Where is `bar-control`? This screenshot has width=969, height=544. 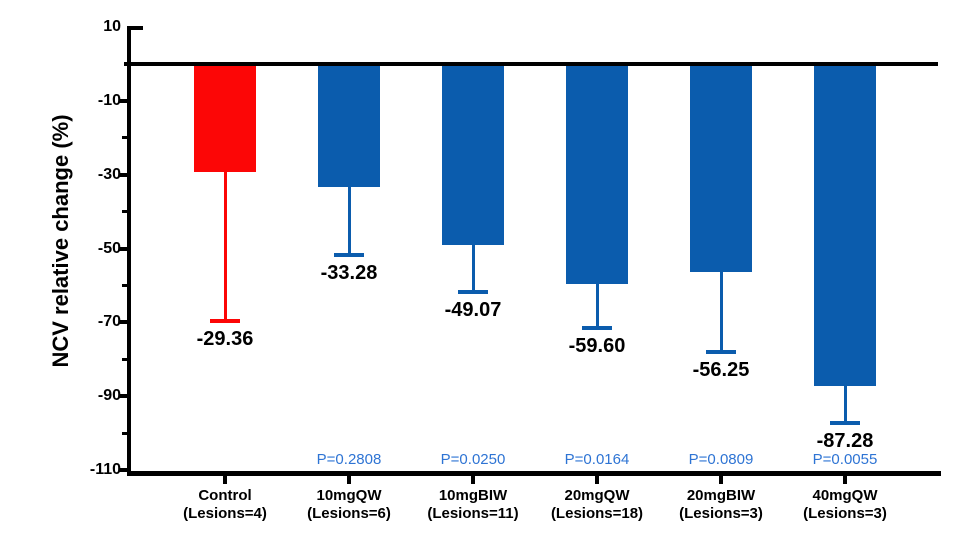
bar-control is located at coordinates (225, 118).